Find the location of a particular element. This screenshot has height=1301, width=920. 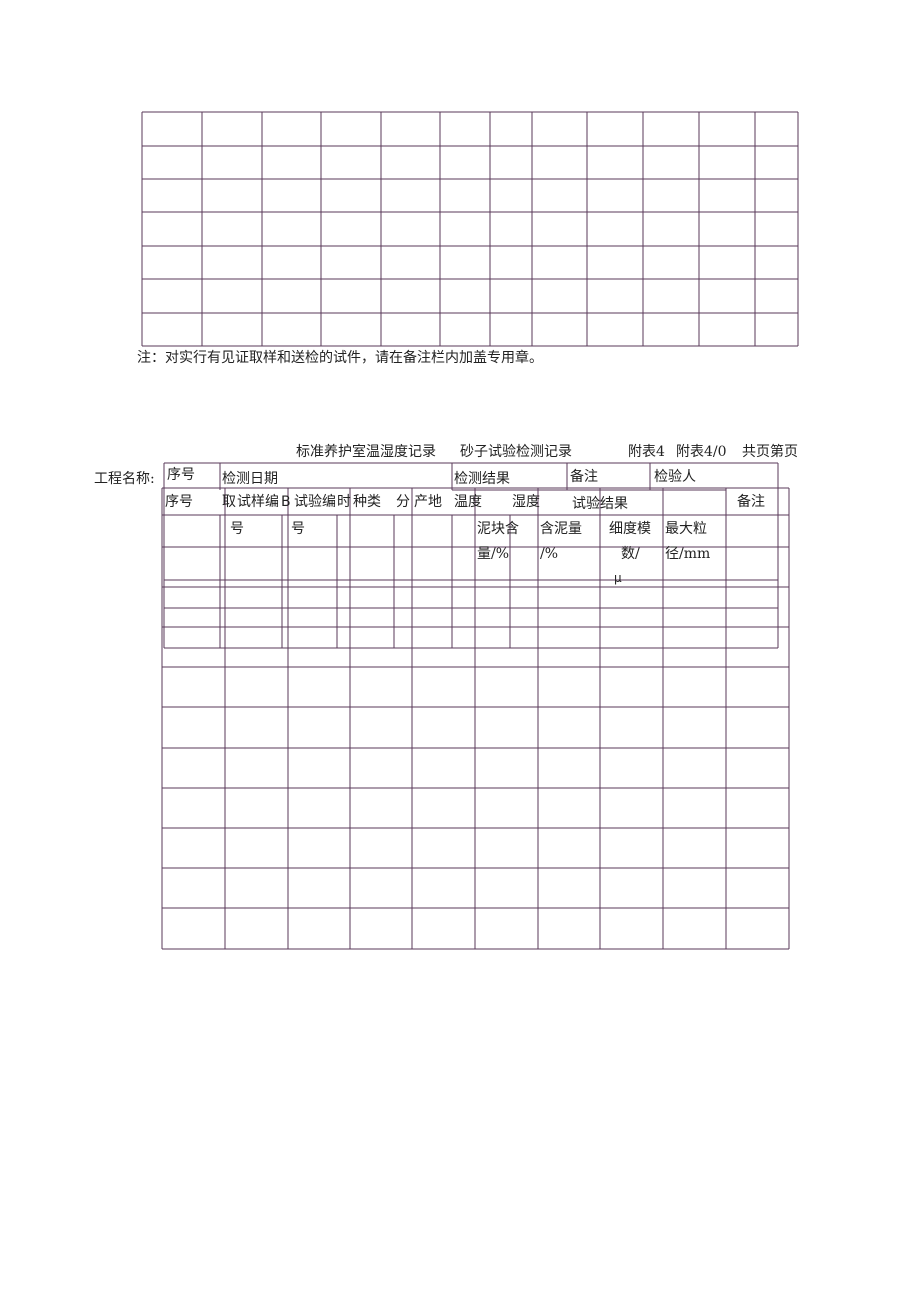

sub-unit-3: 数/ is located at coordinates (630, 554).